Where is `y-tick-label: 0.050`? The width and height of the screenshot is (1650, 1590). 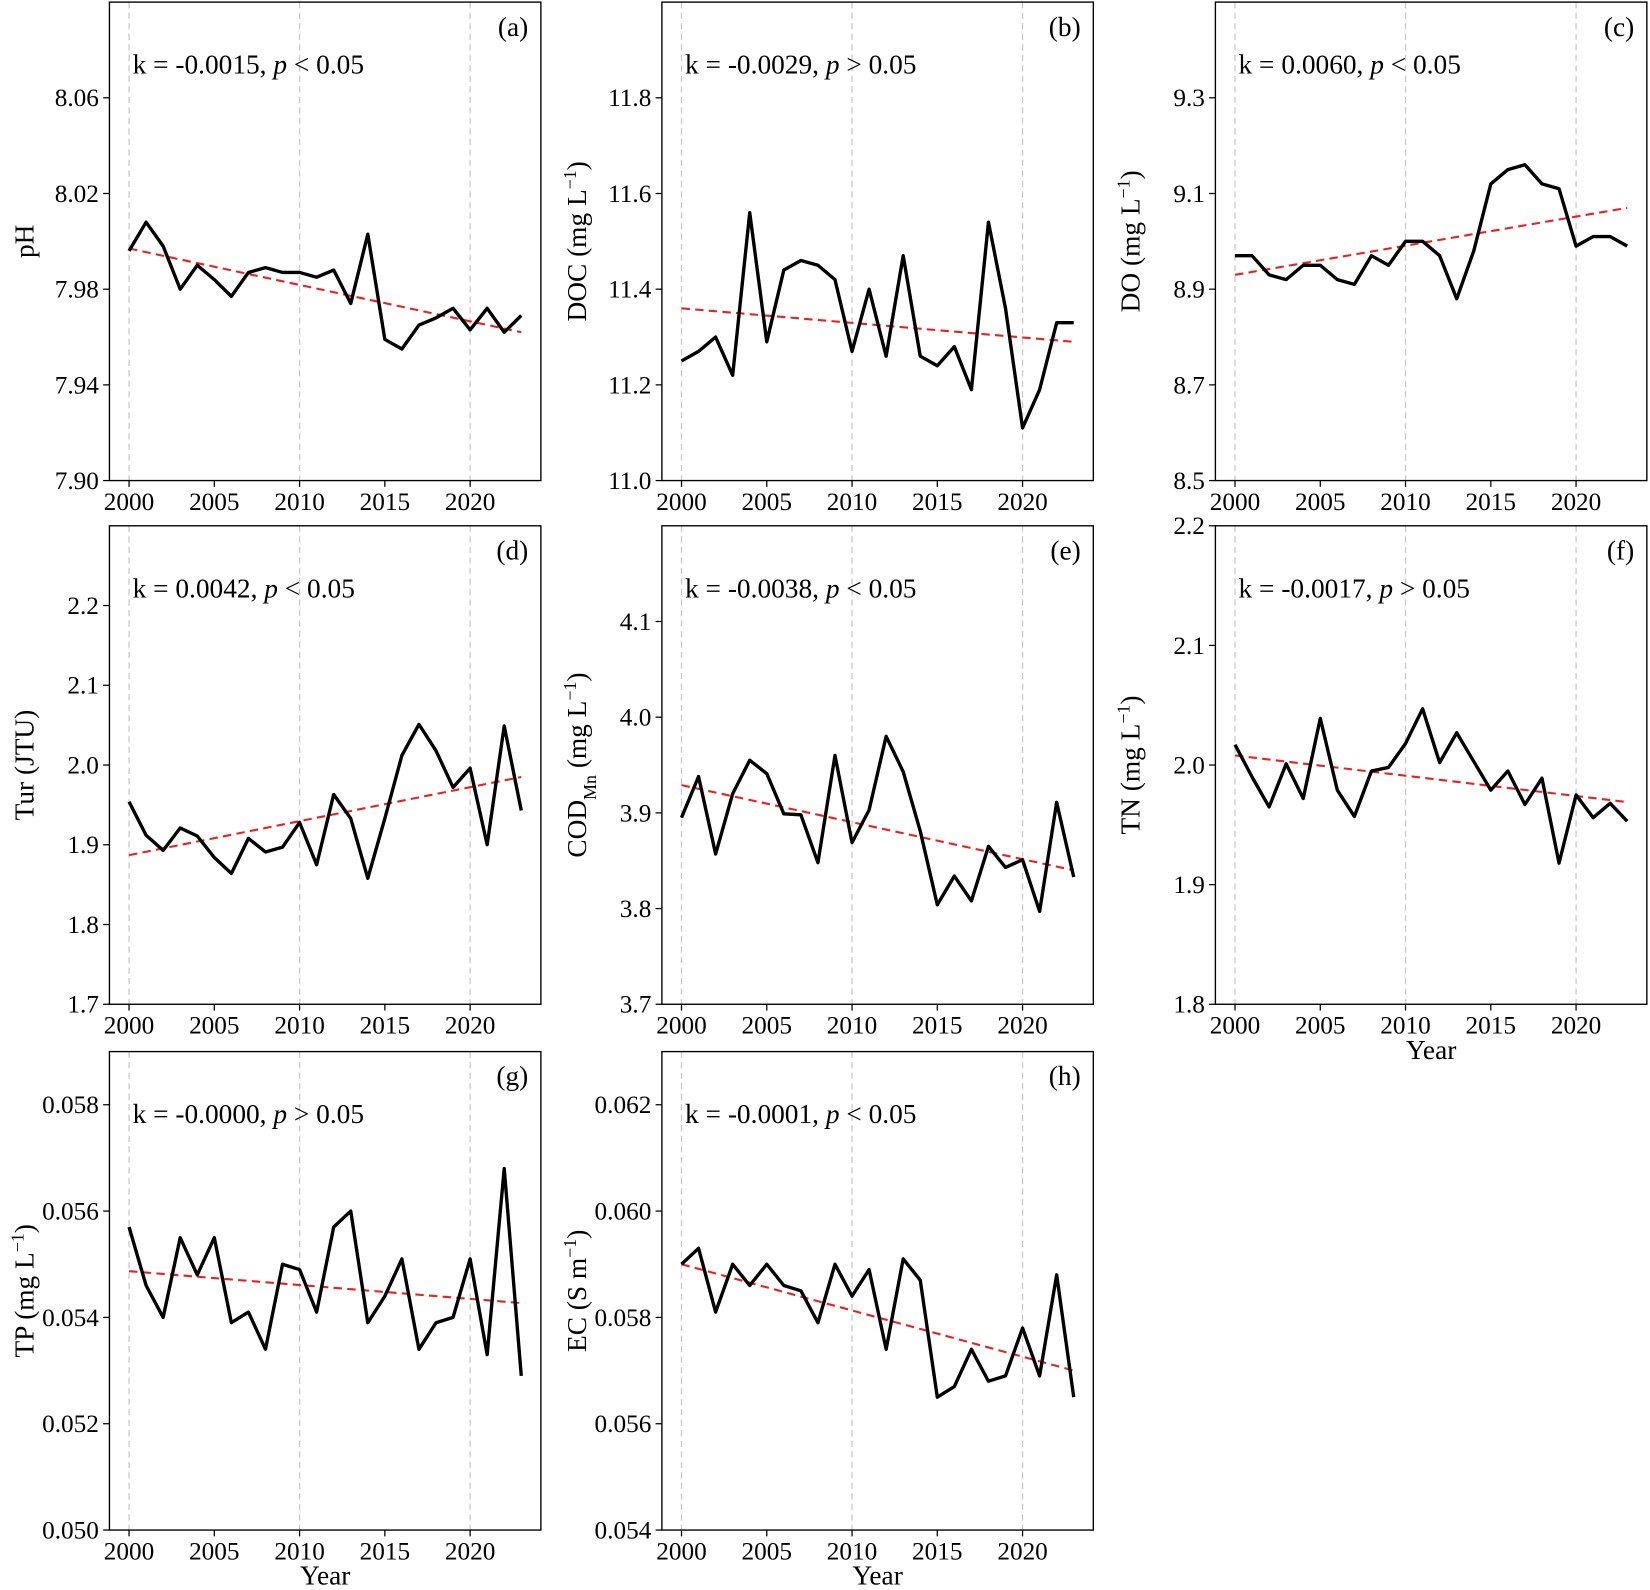
y-tick-label: 0.050 is located at coordinates (70, 1530).